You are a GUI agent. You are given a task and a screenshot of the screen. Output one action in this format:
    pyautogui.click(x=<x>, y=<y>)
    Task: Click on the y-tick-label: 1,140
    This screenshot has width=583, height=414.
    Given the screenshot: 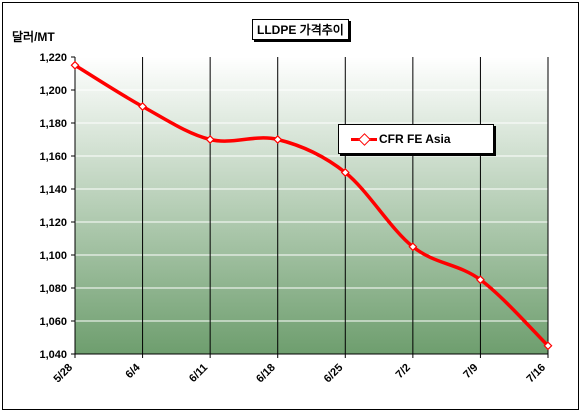 What is the action you would take?
    pyautogui.click(x=53, y=190)
    